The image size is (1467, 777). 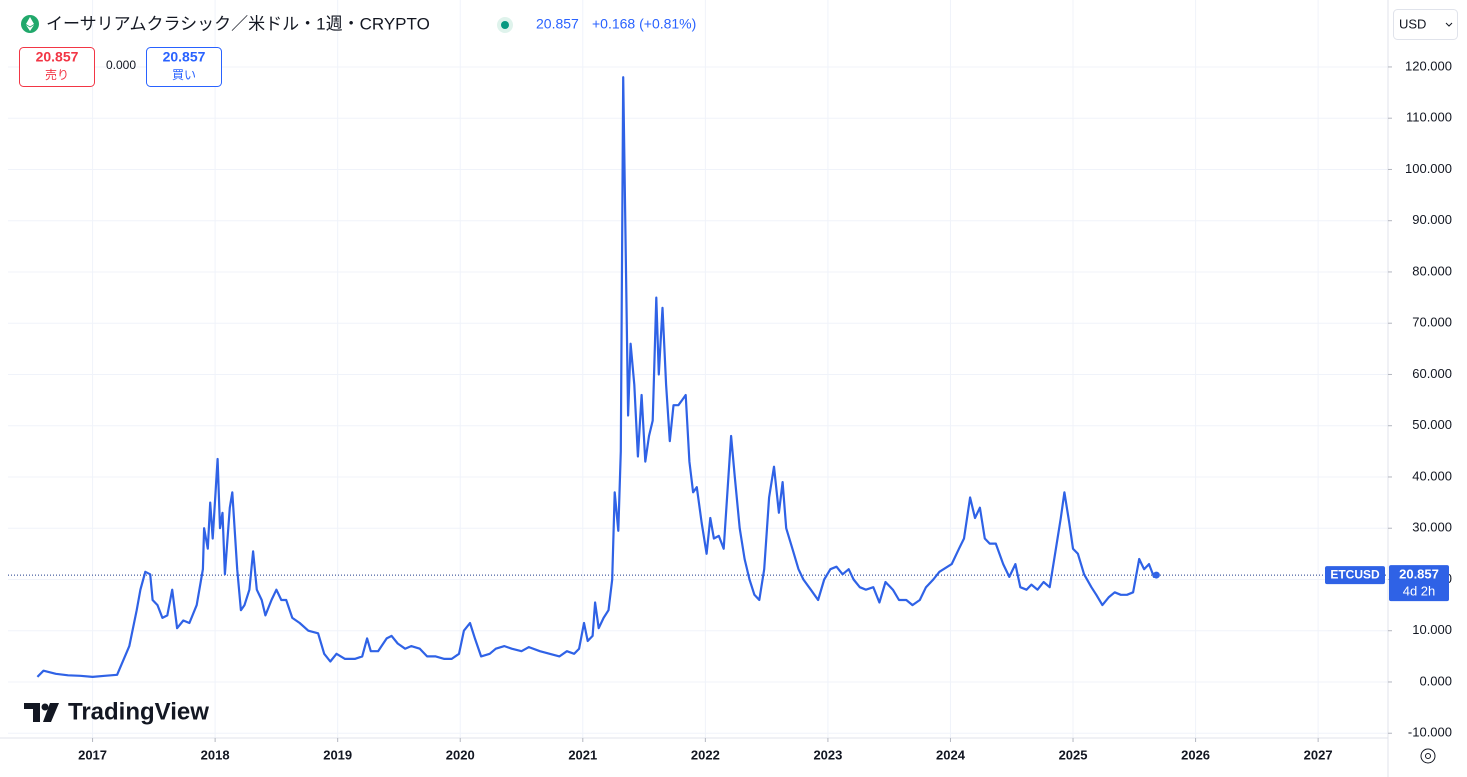 What do you see at coordinates (1432, 629) in the screenshot?
I see `y-tick-label: 10.000` at bounding box center [1432, 629].